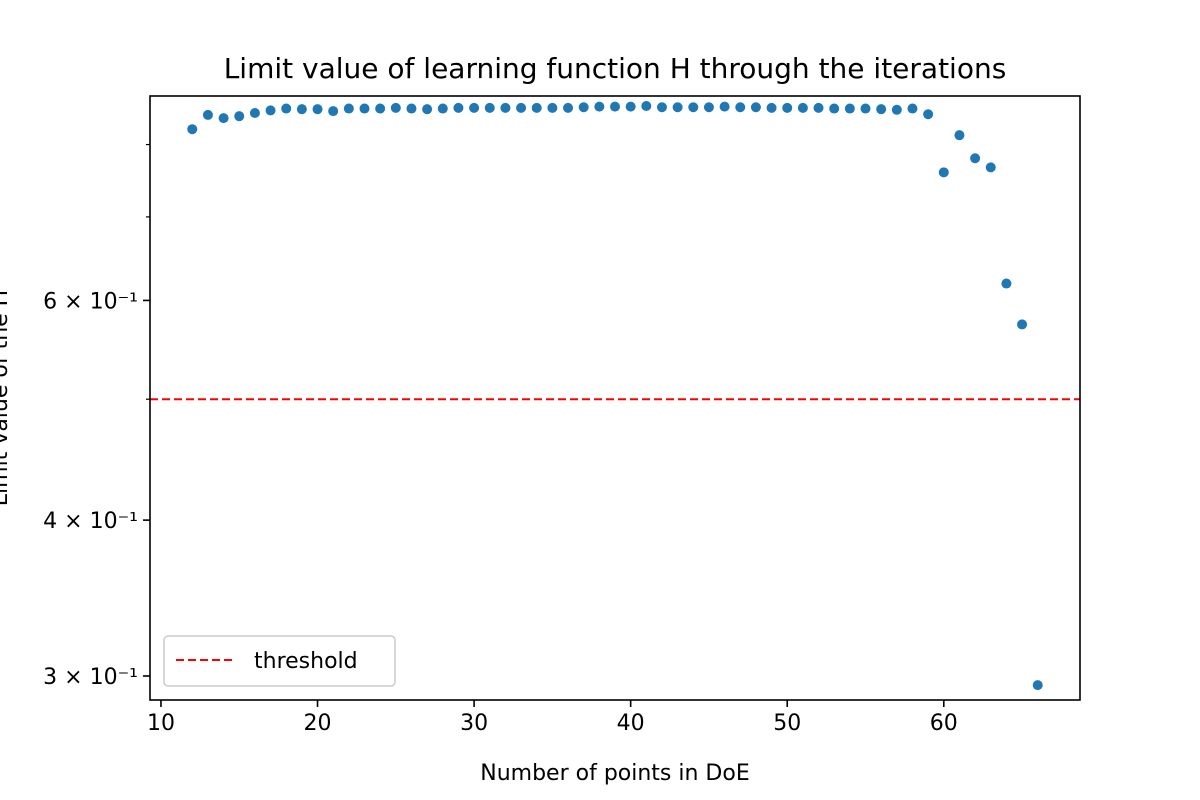  I want to click on y-axis-ticks: 3 × 10⁻¹ 4 × 10⁻¹ 6 × 10⁻¹, so click(96, 416).